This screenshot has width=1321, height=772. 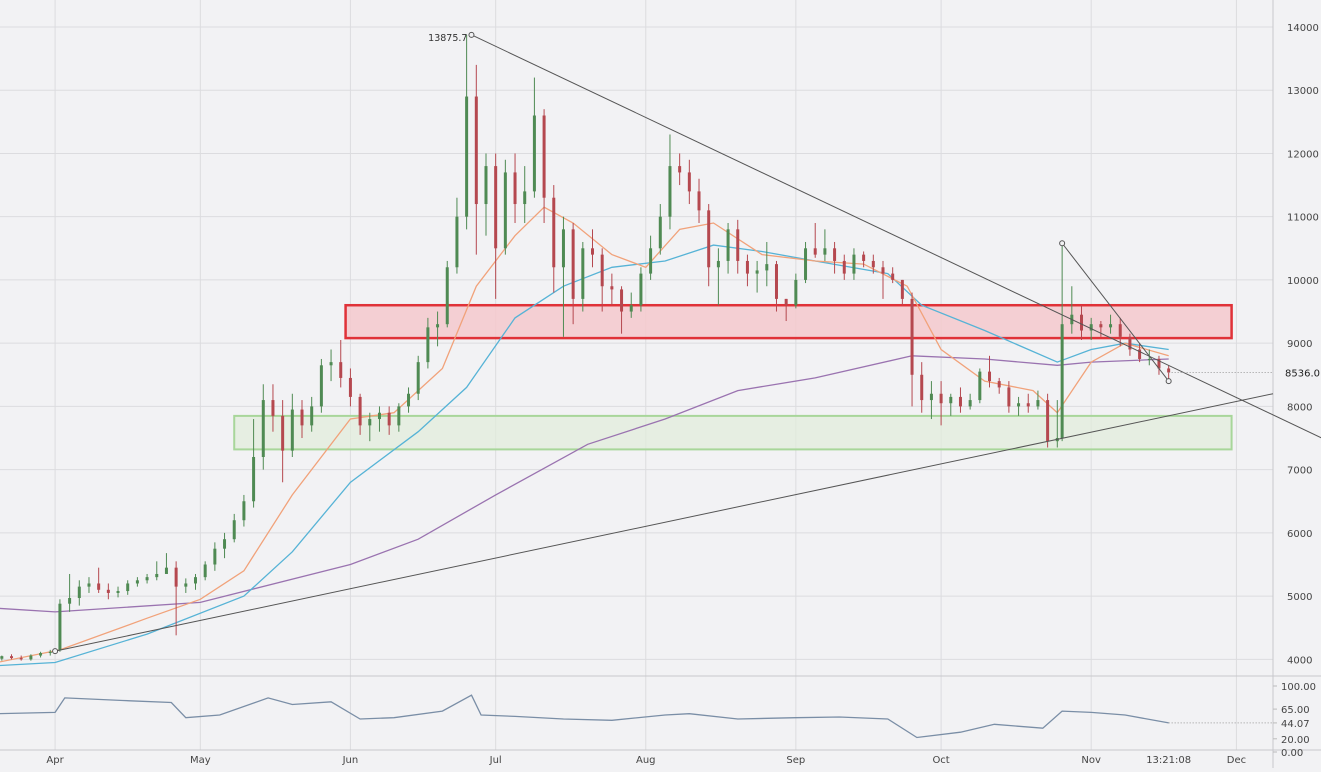 What do you see at coordinates (1303, 91) in the screenshot?
I see `price-tick-label: 13000` at bounding box center [1303, 91].